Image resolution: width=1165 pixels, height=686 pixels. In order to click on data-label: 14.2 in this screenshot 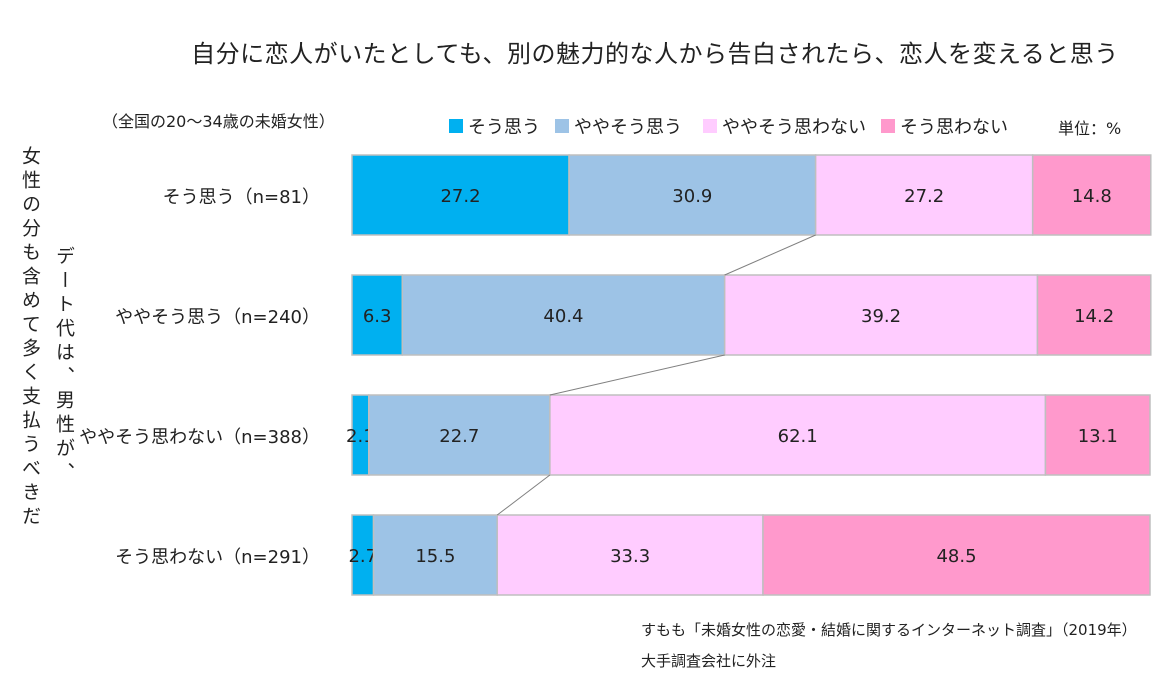, I will do `click(1094, 316)`.